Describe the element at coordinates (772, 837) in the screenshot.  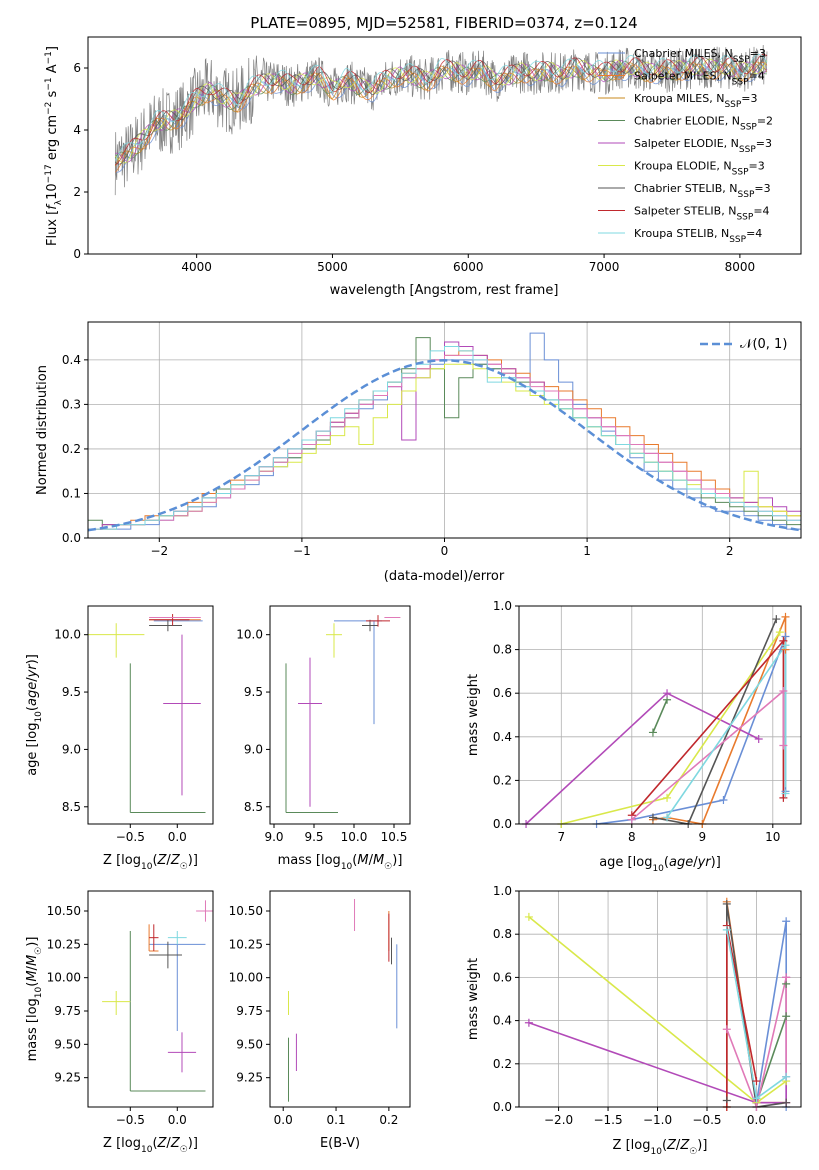
I see `x-tick-label: 10` at that location.